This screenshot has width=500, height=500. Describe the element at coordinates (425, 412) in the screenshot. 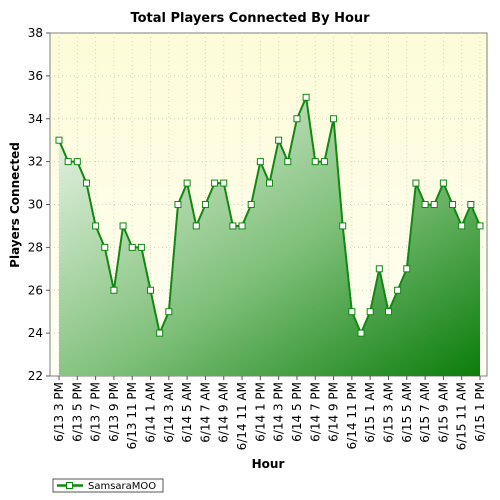

I see `x-tick-label: 6/15 7 AM` at that location.